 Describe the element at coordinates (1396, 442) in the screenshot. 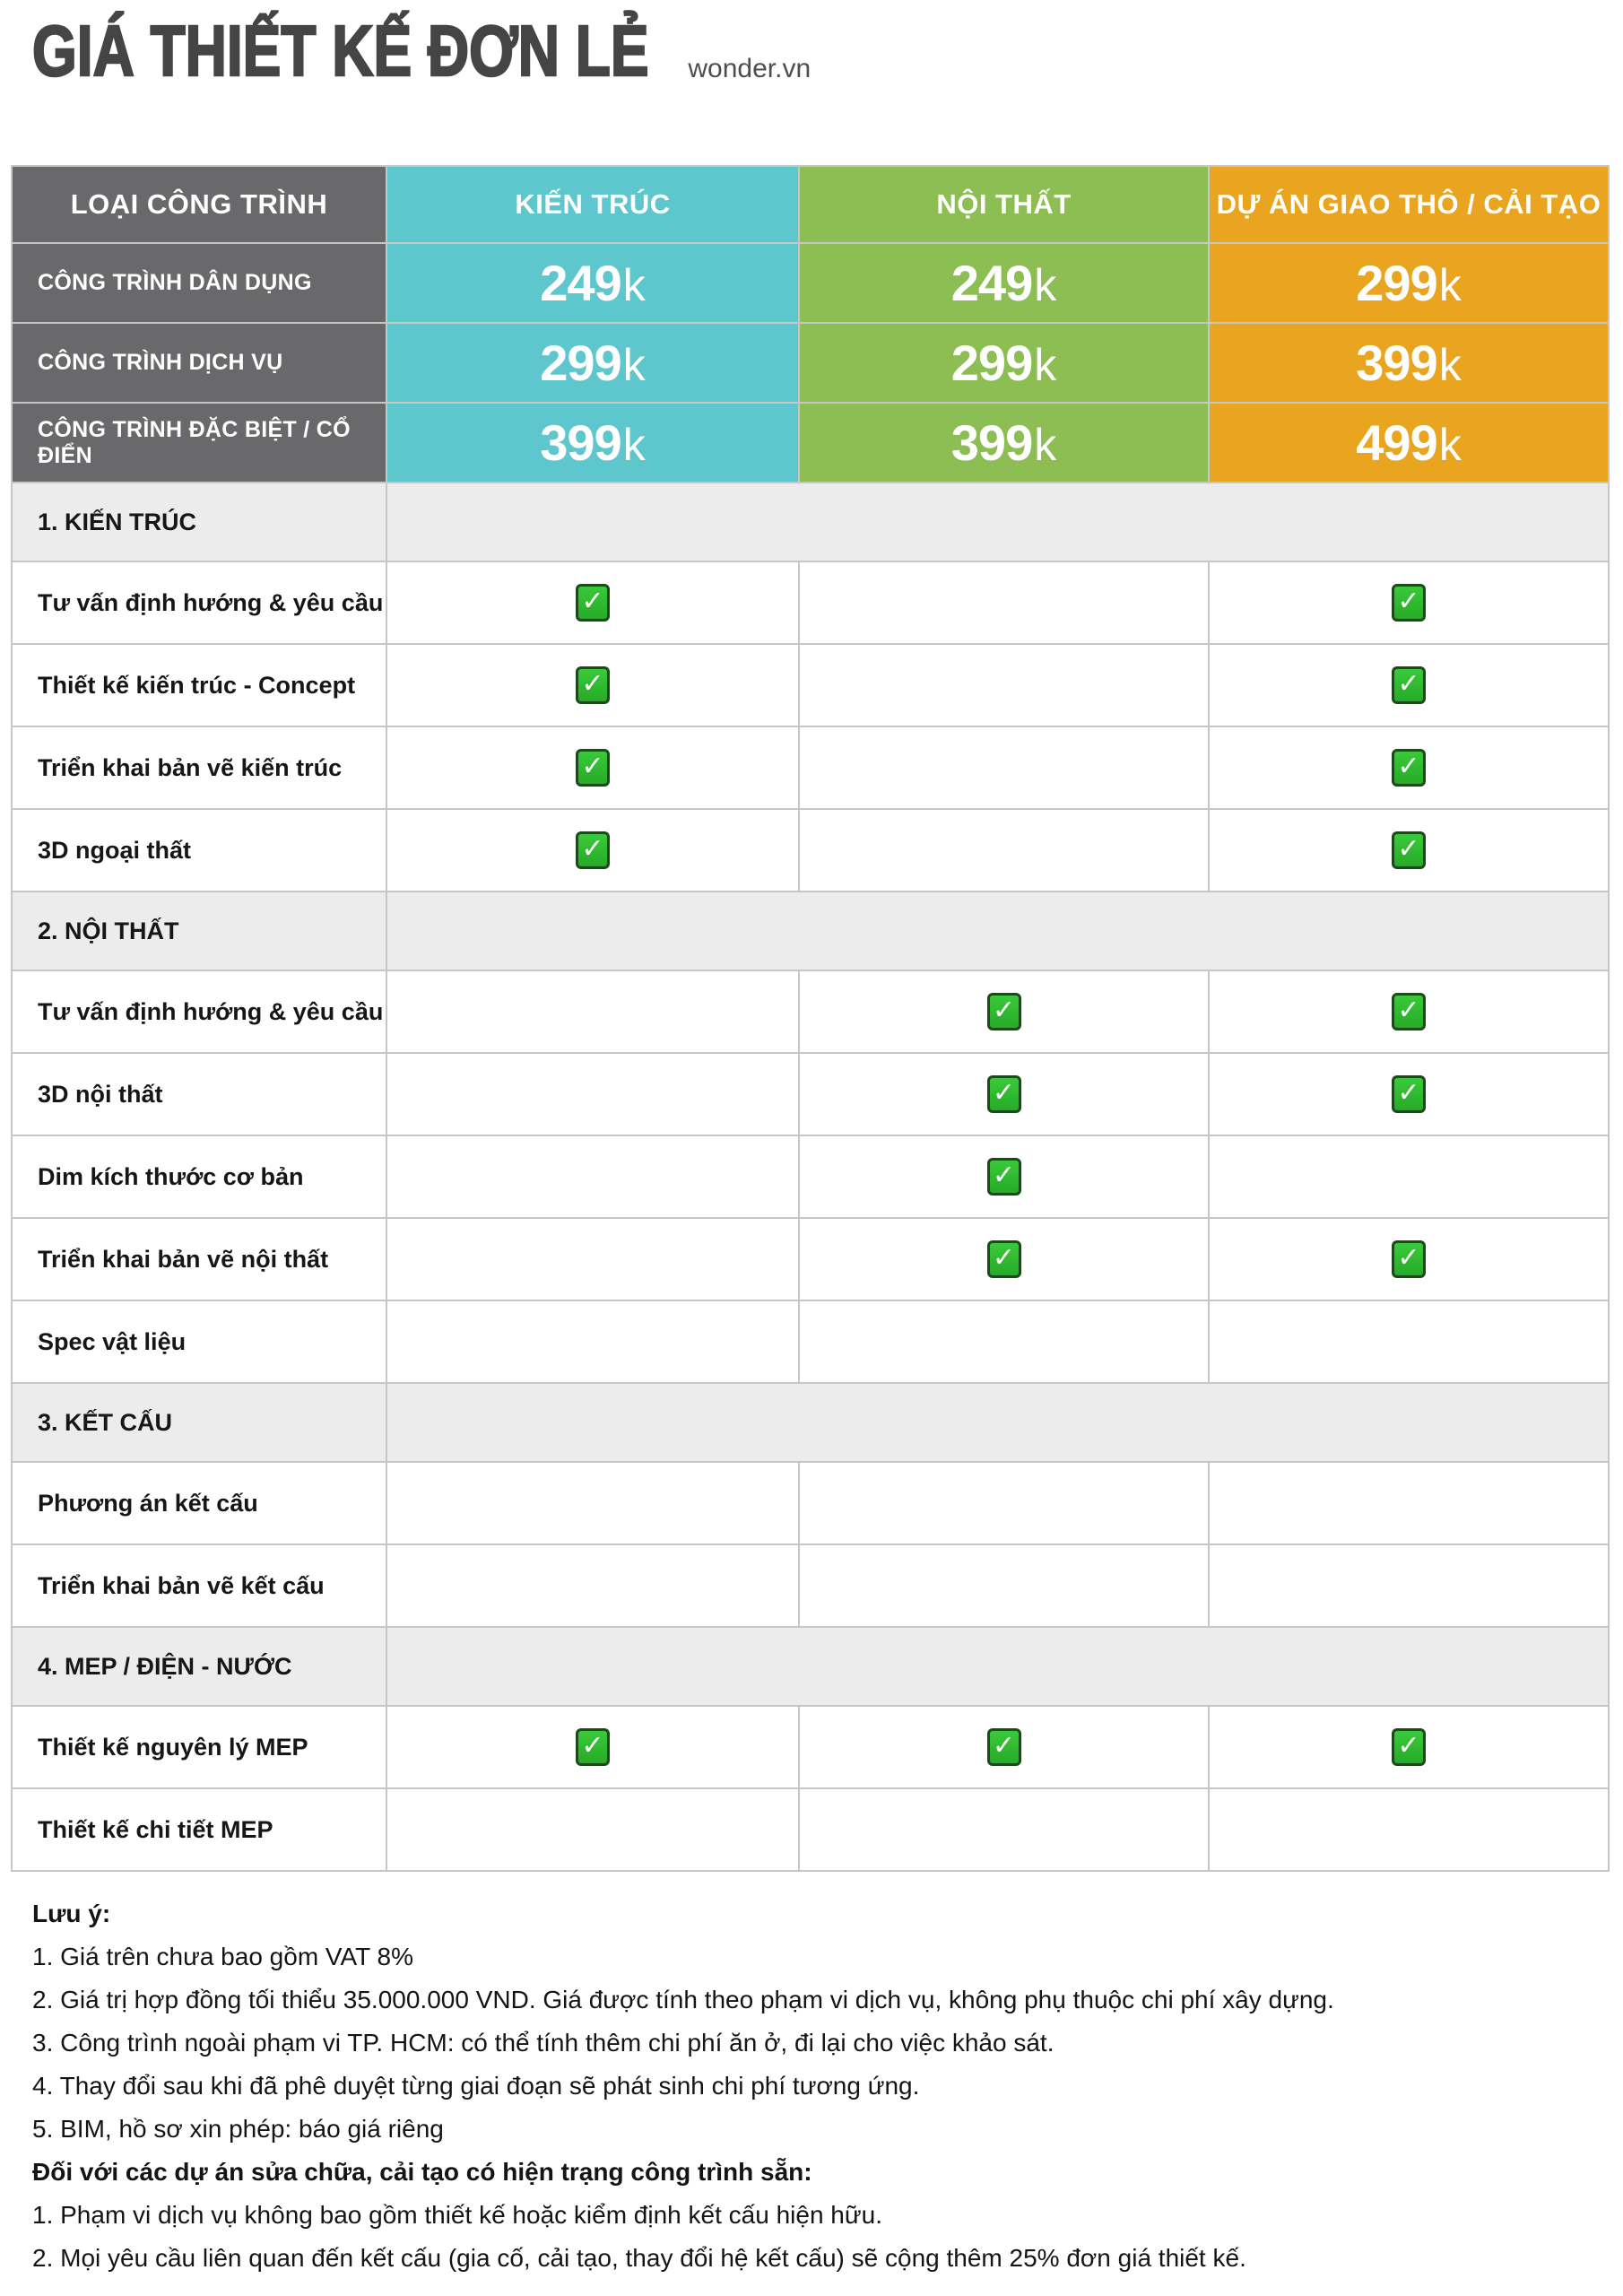

I see `price-value: 499` at that location.